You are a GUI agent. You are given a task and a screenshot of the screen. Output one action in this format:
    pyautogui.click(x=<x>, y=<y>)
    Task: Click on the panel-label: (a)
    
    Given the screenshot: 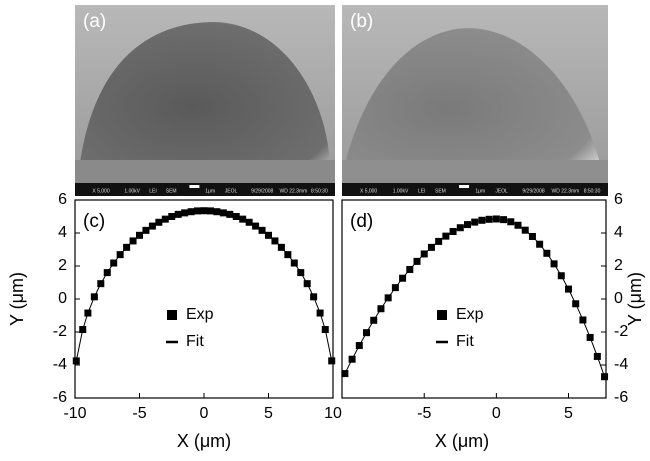 What is the action you would take?
    pyautogui.click(x=94, y=21)
    